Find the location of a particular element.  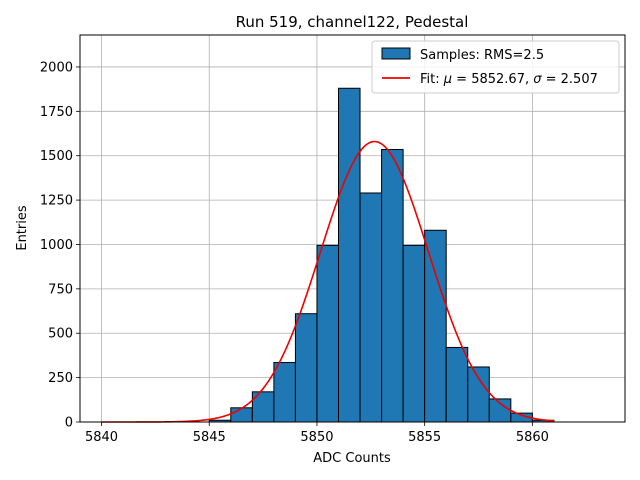

x-tick-label: 5855 is located at coordinates (424, 437).